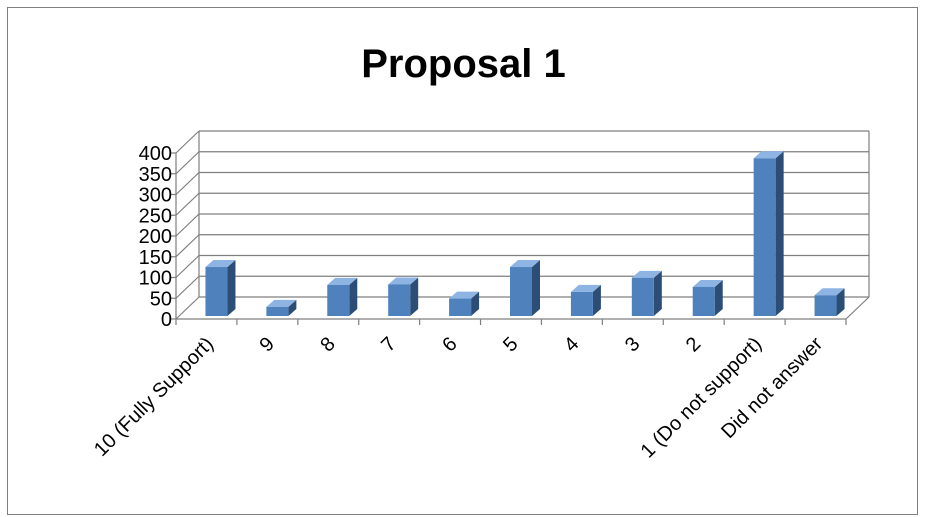 This screenshot has height=517, width=927. What do you see at coordinates (266, 344) in the screenshot?
I see `category-label: 9` at bounding box center [266, 344].